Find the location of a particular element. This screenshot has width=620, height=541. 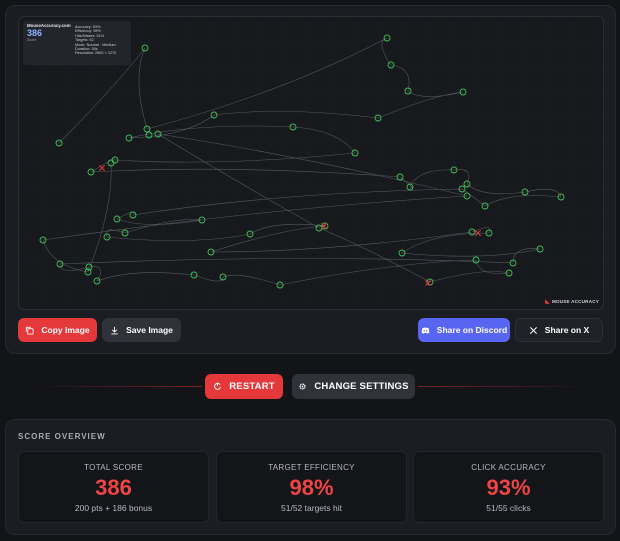

change-settings-label: CHANGE SETTINGS is located at coordinates (361, 386).